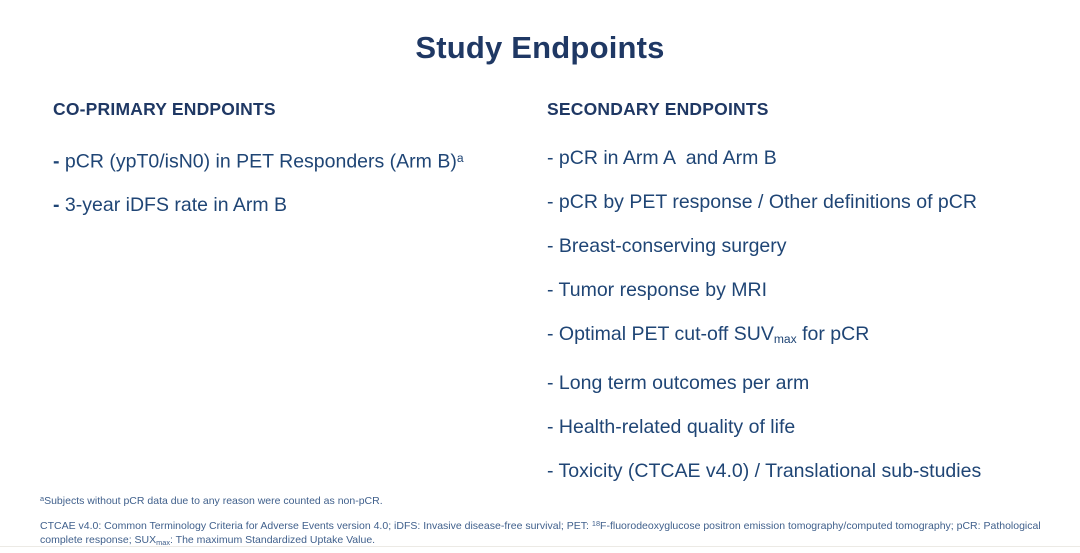 The width and height of the screenshot is (1080, 553). I want to click on endpoint-item: - Tumor response by MRI, so click(657, 290).